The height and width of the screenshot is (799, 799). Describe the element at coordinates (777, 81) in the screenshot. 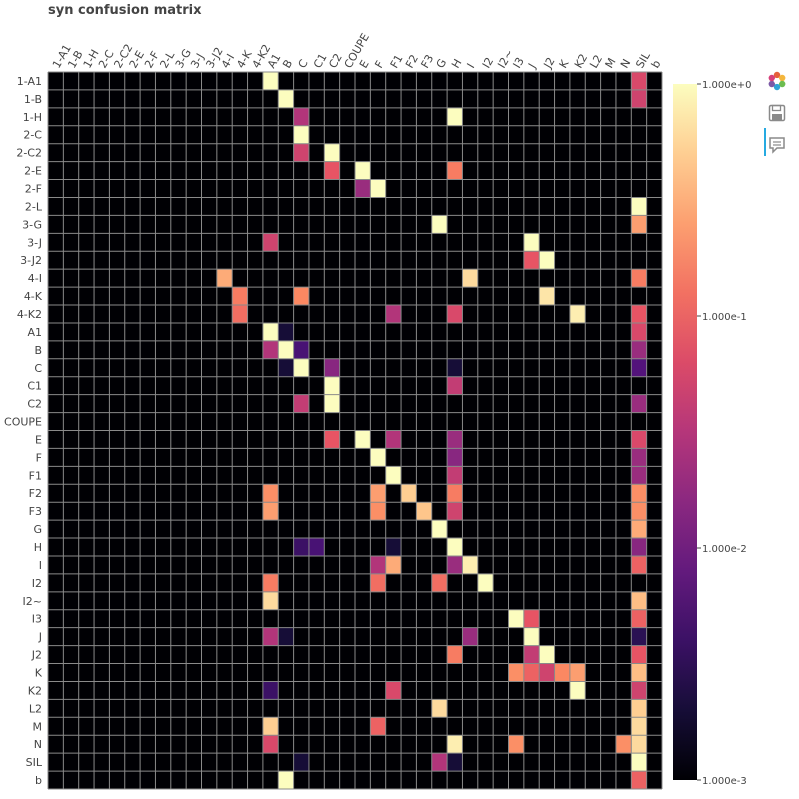

I see `bokeh-logo-icon` at that location.